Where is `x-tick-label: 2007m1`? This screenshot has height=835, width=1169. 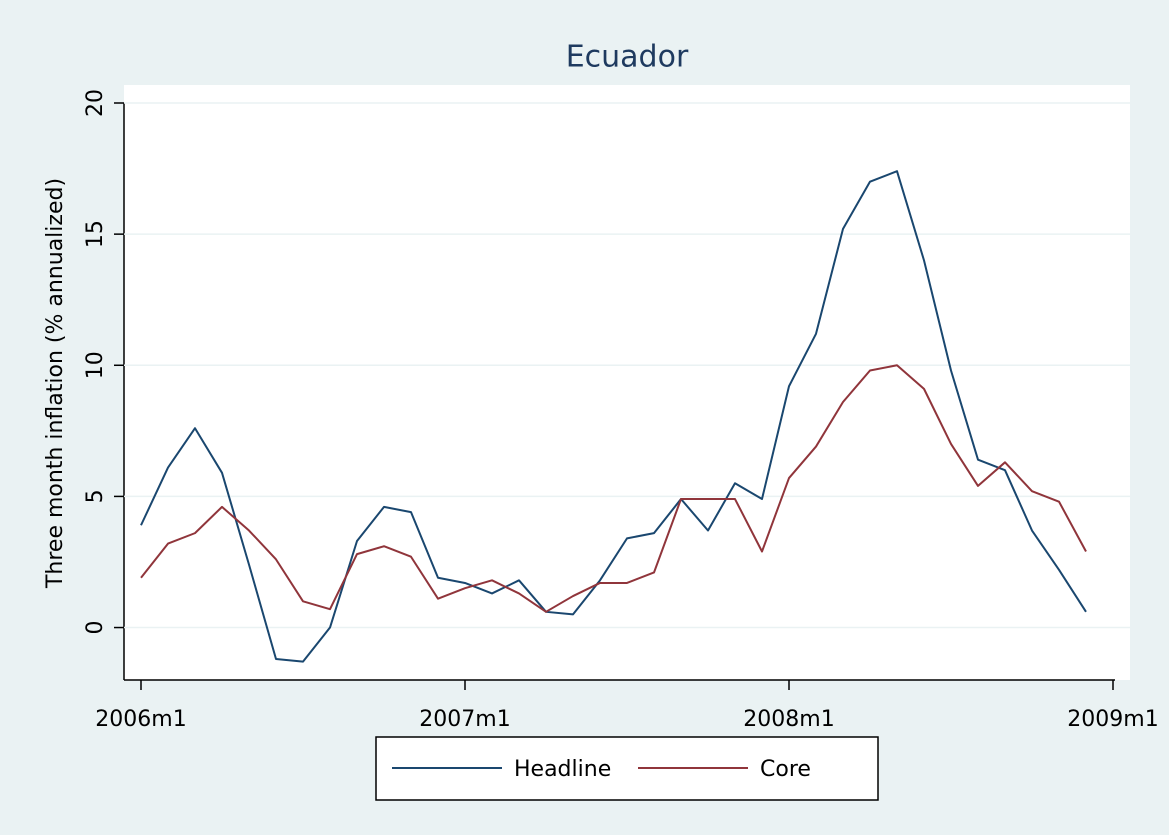 x-tick-label: 2007m1 is located at coordinates (464, 719).